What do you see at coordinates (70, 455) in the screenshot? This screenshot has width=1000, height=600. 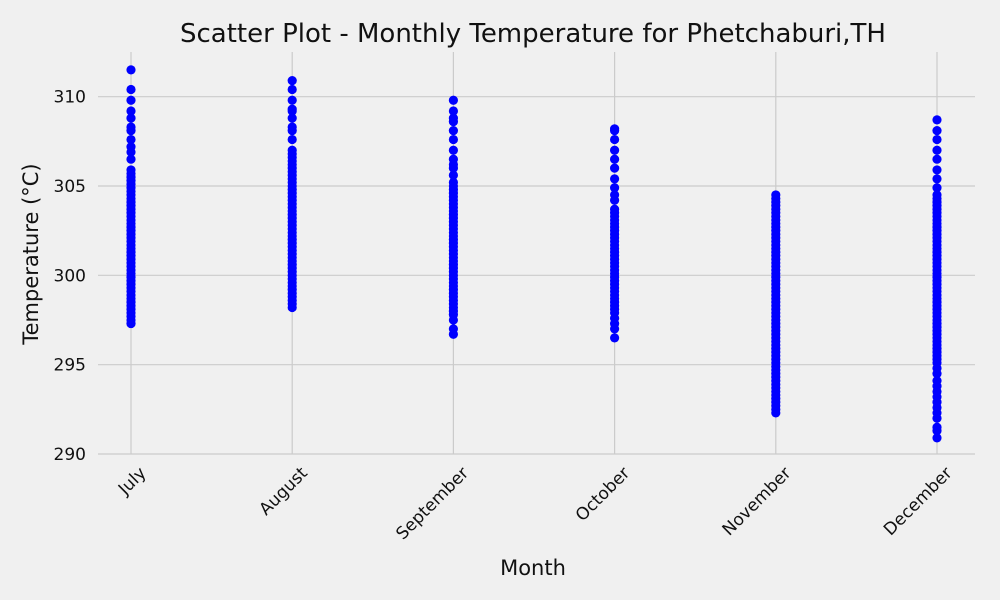 I see `y-tick-label: 290` at bounding box center [70, 455].